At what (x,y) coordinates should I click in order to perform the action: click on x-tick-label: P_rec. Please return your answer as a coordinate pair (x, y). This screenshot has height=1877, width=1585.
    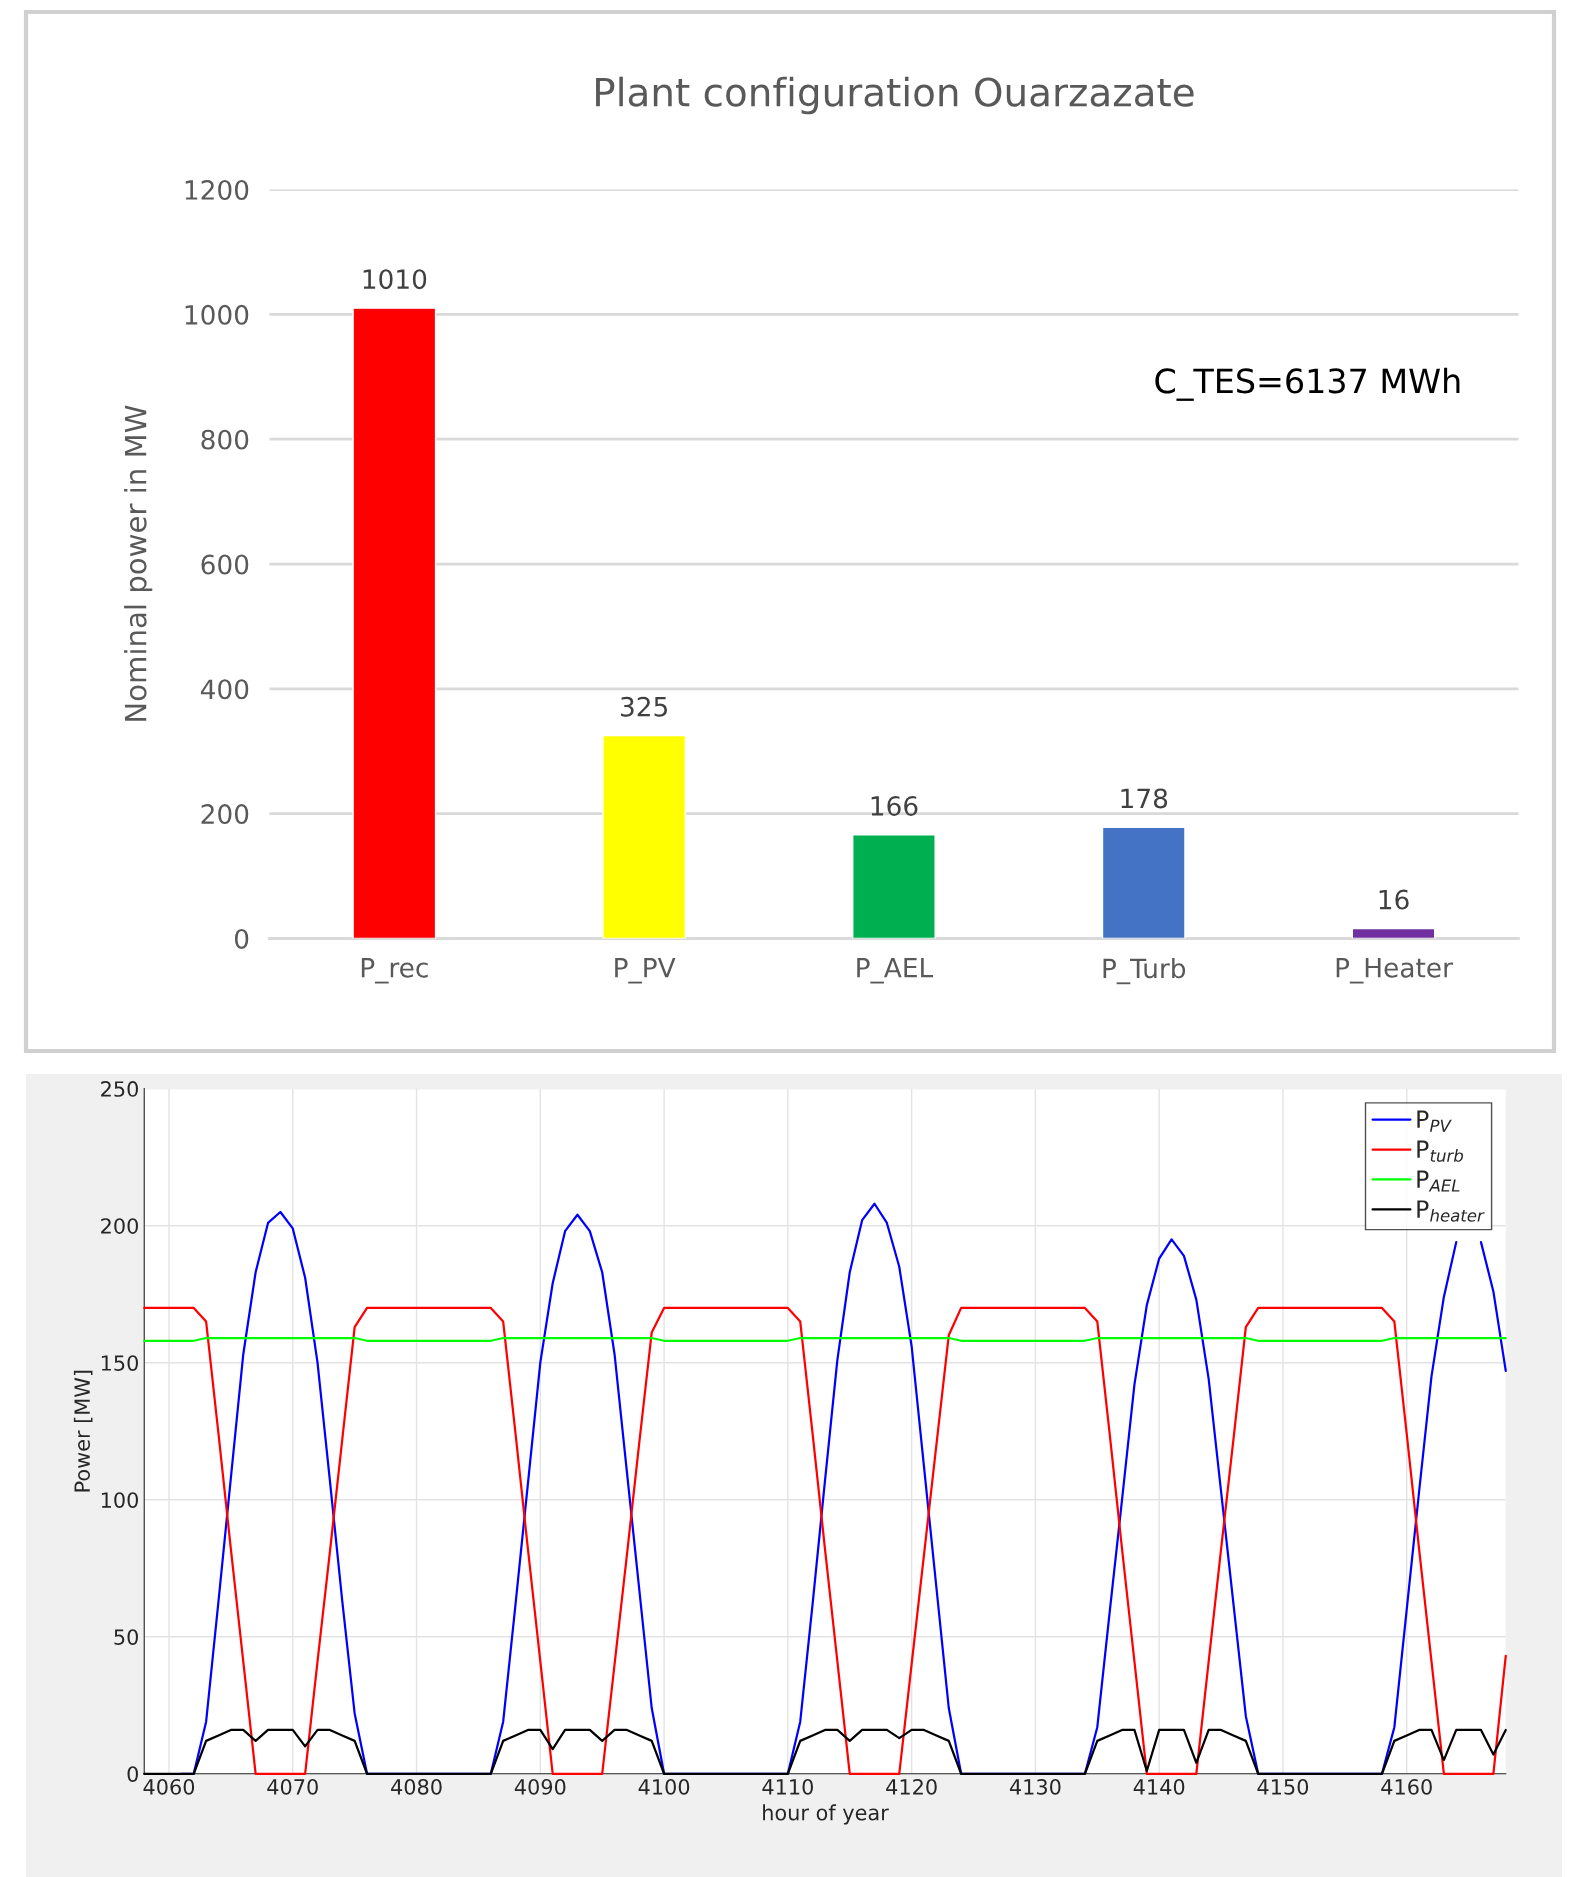
    Looking at the image, I should click on (394, 971).